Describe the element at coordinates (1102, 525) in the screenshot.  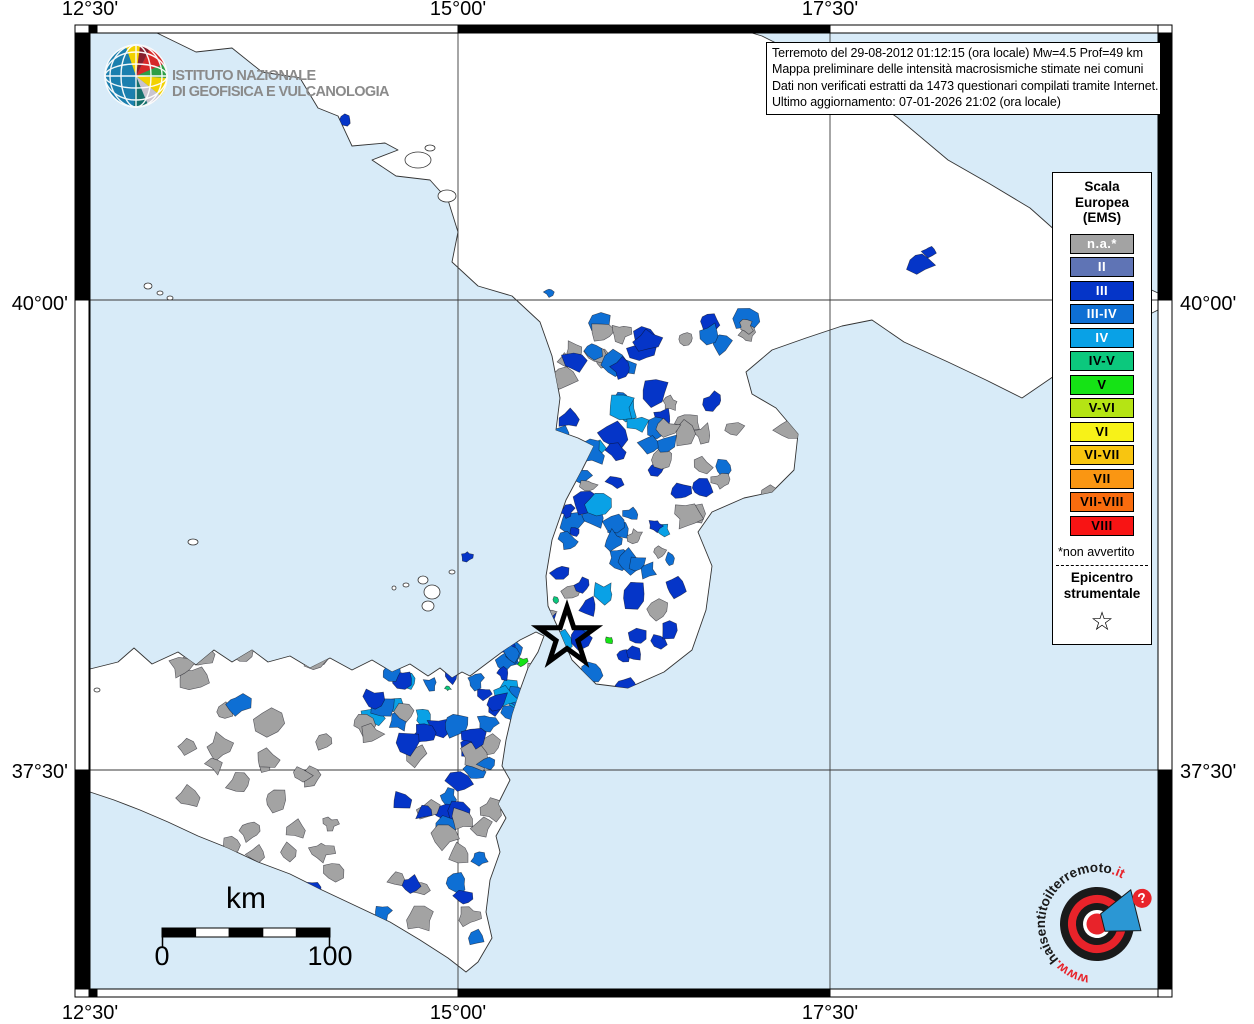
I see `legend-item-VIII: VIII` at that location.